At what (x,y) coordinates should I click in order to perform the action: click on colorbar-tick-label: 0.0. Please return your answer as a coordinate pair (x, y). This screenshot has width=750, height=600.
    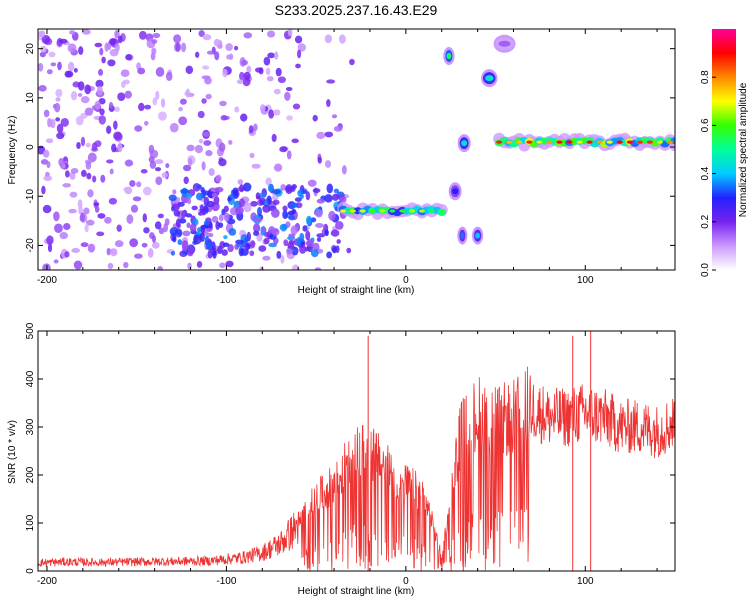
    Looking at the image, I should click on (705, 270).